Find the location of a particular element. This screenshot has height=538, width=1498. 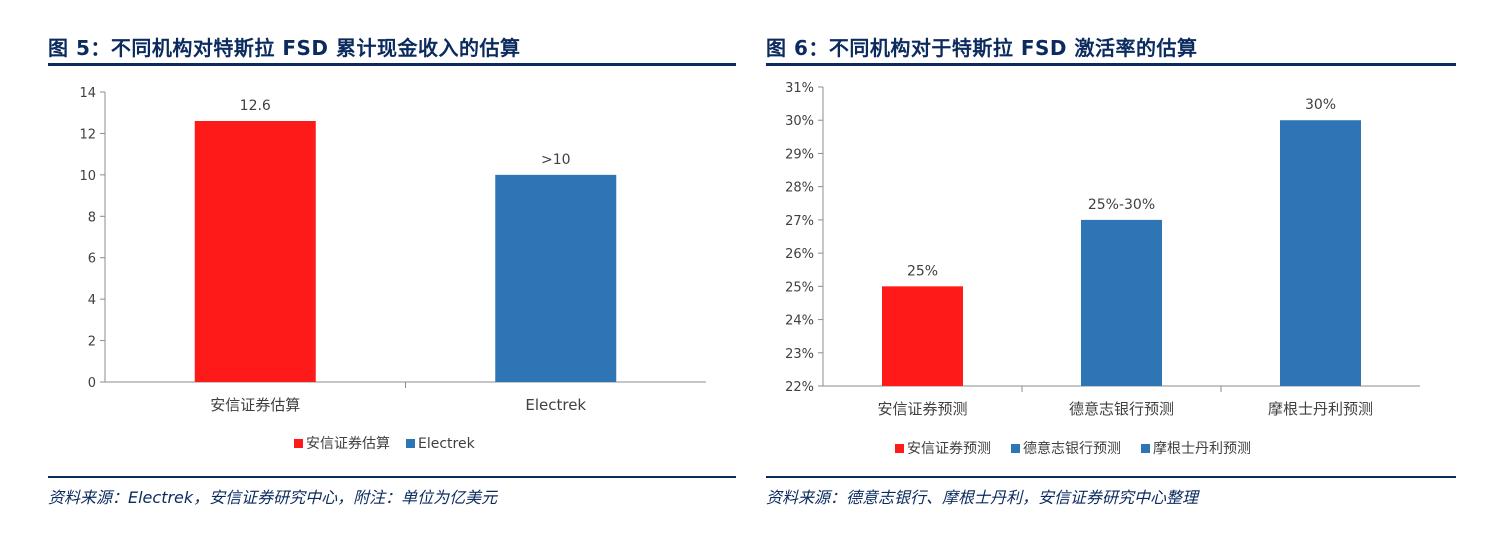

legend-label: 安信证券估算 is located at coordinates (348, 444).